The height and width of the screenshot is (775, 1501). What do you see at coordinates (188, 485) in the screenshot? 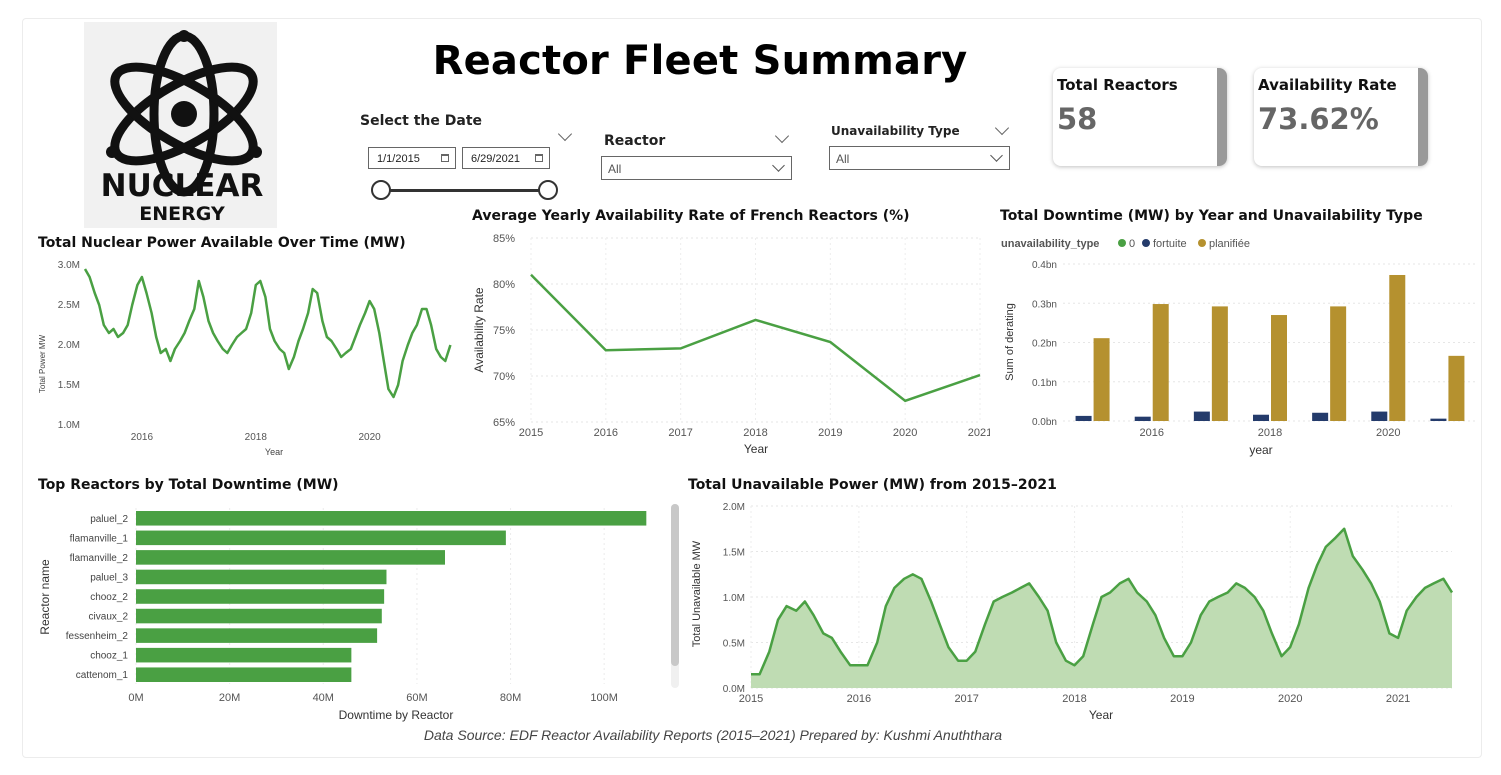
I see `top-reactors-chart-title: Top Reactors by Total Downtime (MW)` at bounding box center [188, 485].